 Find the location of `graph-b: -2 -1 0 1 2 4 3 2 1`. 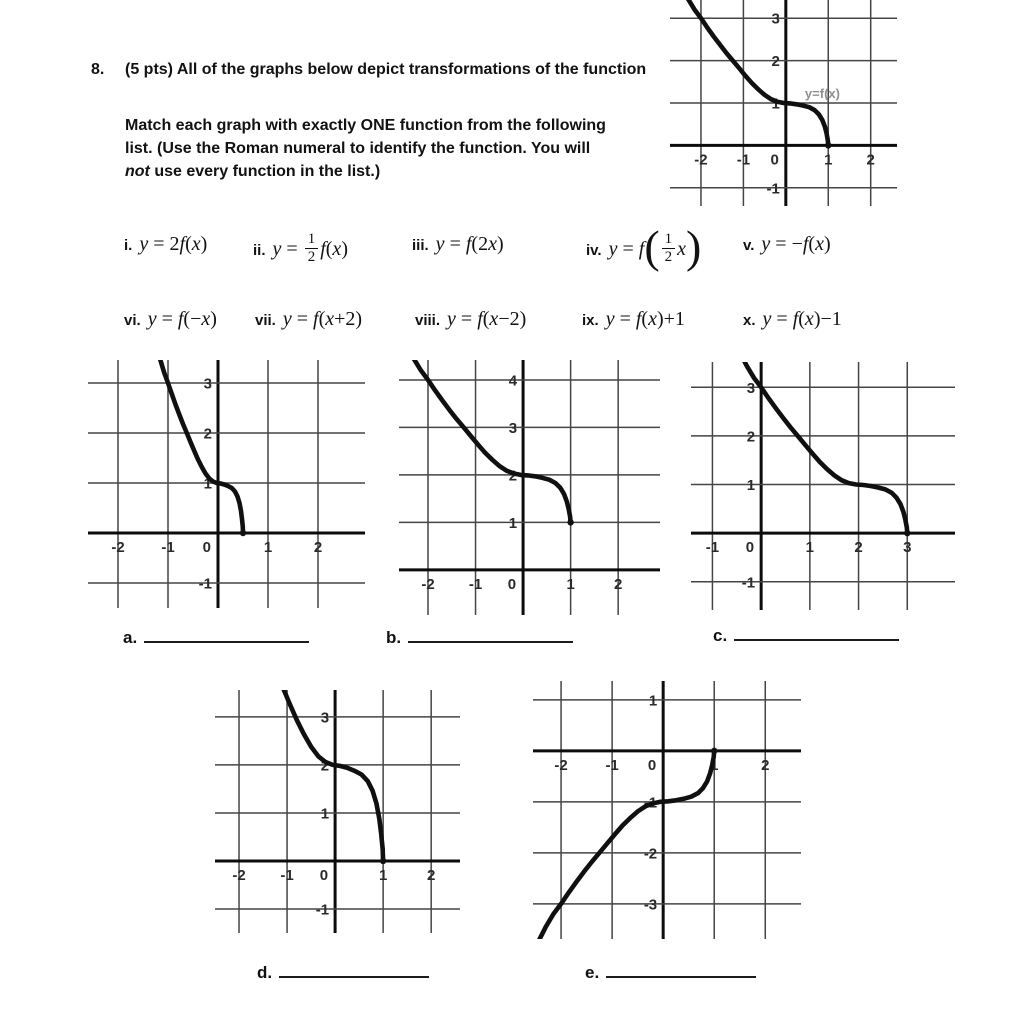

graph-b: -2 -1 0 1 2 4 3 2 1 is located at coordinates (529, 487).